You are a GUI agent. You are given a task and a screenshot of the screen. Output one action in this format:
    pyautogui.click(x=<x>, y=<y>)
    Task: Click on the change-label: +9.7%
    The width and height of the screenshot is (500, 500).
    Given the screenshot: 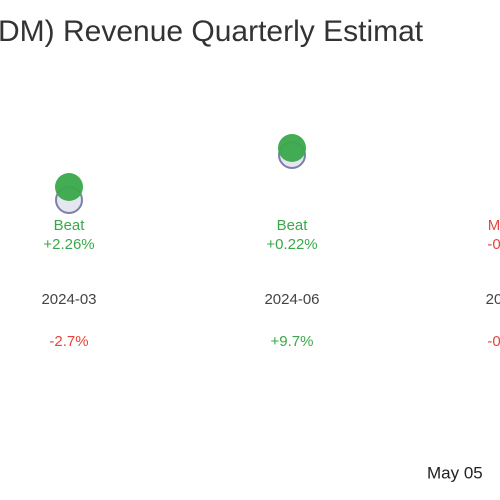 What is the action you would take?
    pyautogui.click(x=292, y=341)
    